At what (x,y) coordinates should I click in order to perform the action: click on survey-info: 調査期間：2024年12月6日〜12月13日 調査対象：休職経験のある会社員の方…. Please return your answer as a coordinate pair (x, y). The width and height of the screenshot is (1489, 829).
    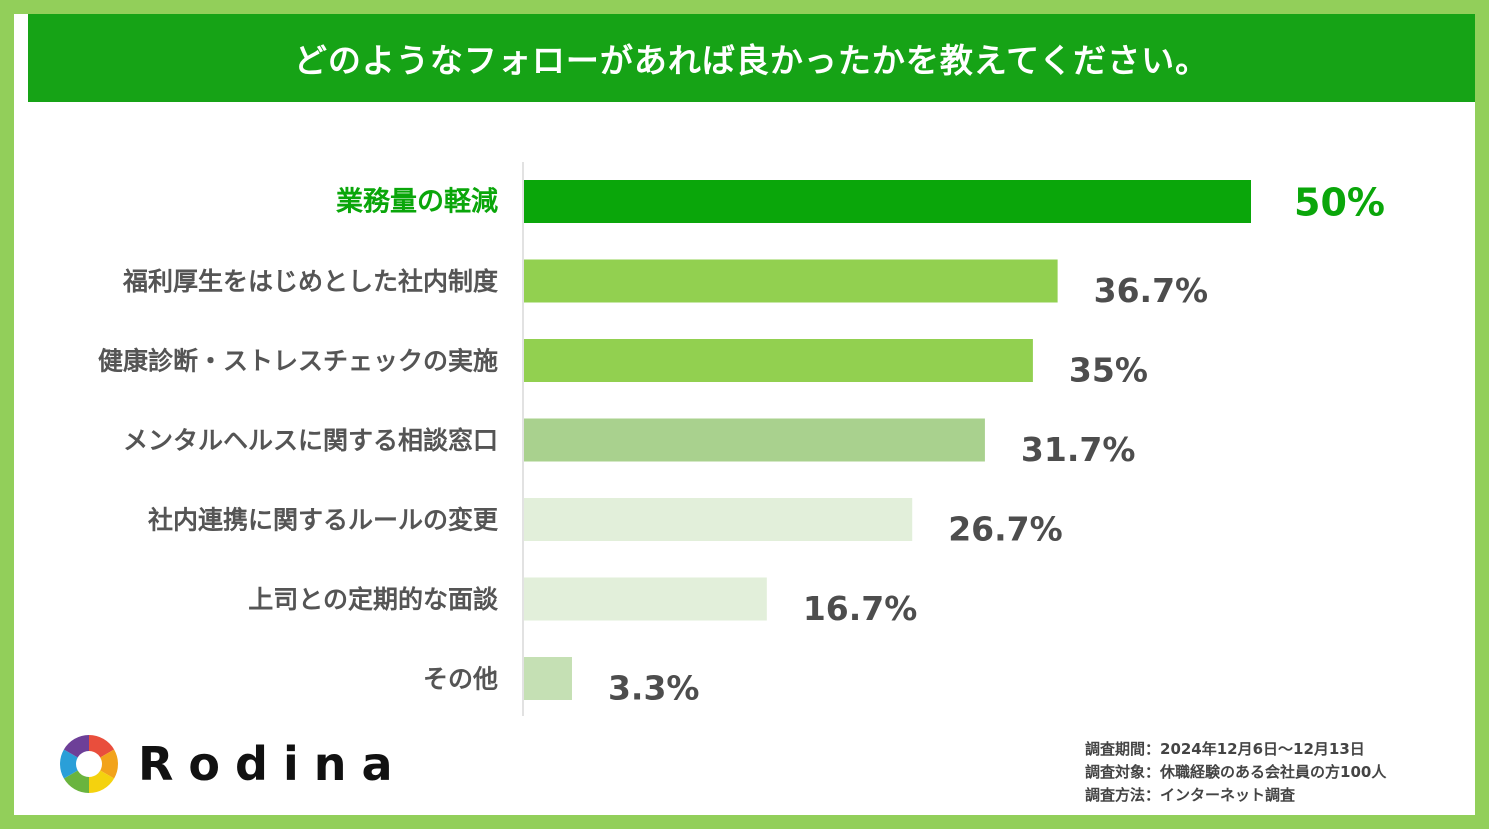
    Looking at the image, I should click on (1235, 772).